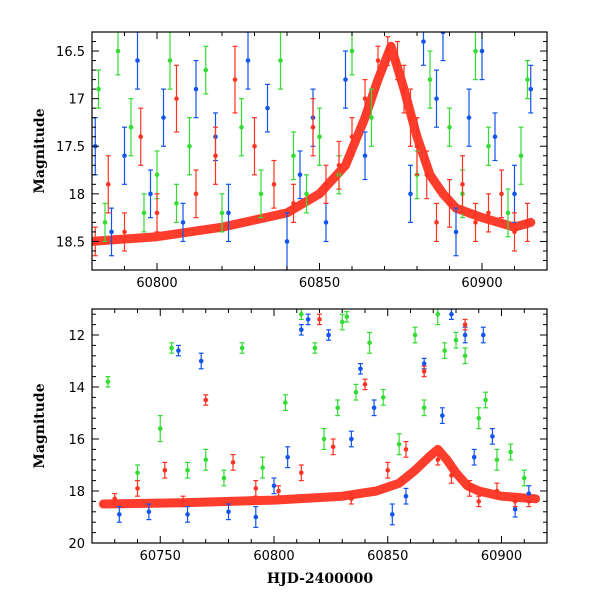 The width and height of the screenshot is (600, 600). What do you see at coordinates (273, 556) in the screenshot?
I see `bottom-x-tick-label: 60800` at bounding box center [273, 556].